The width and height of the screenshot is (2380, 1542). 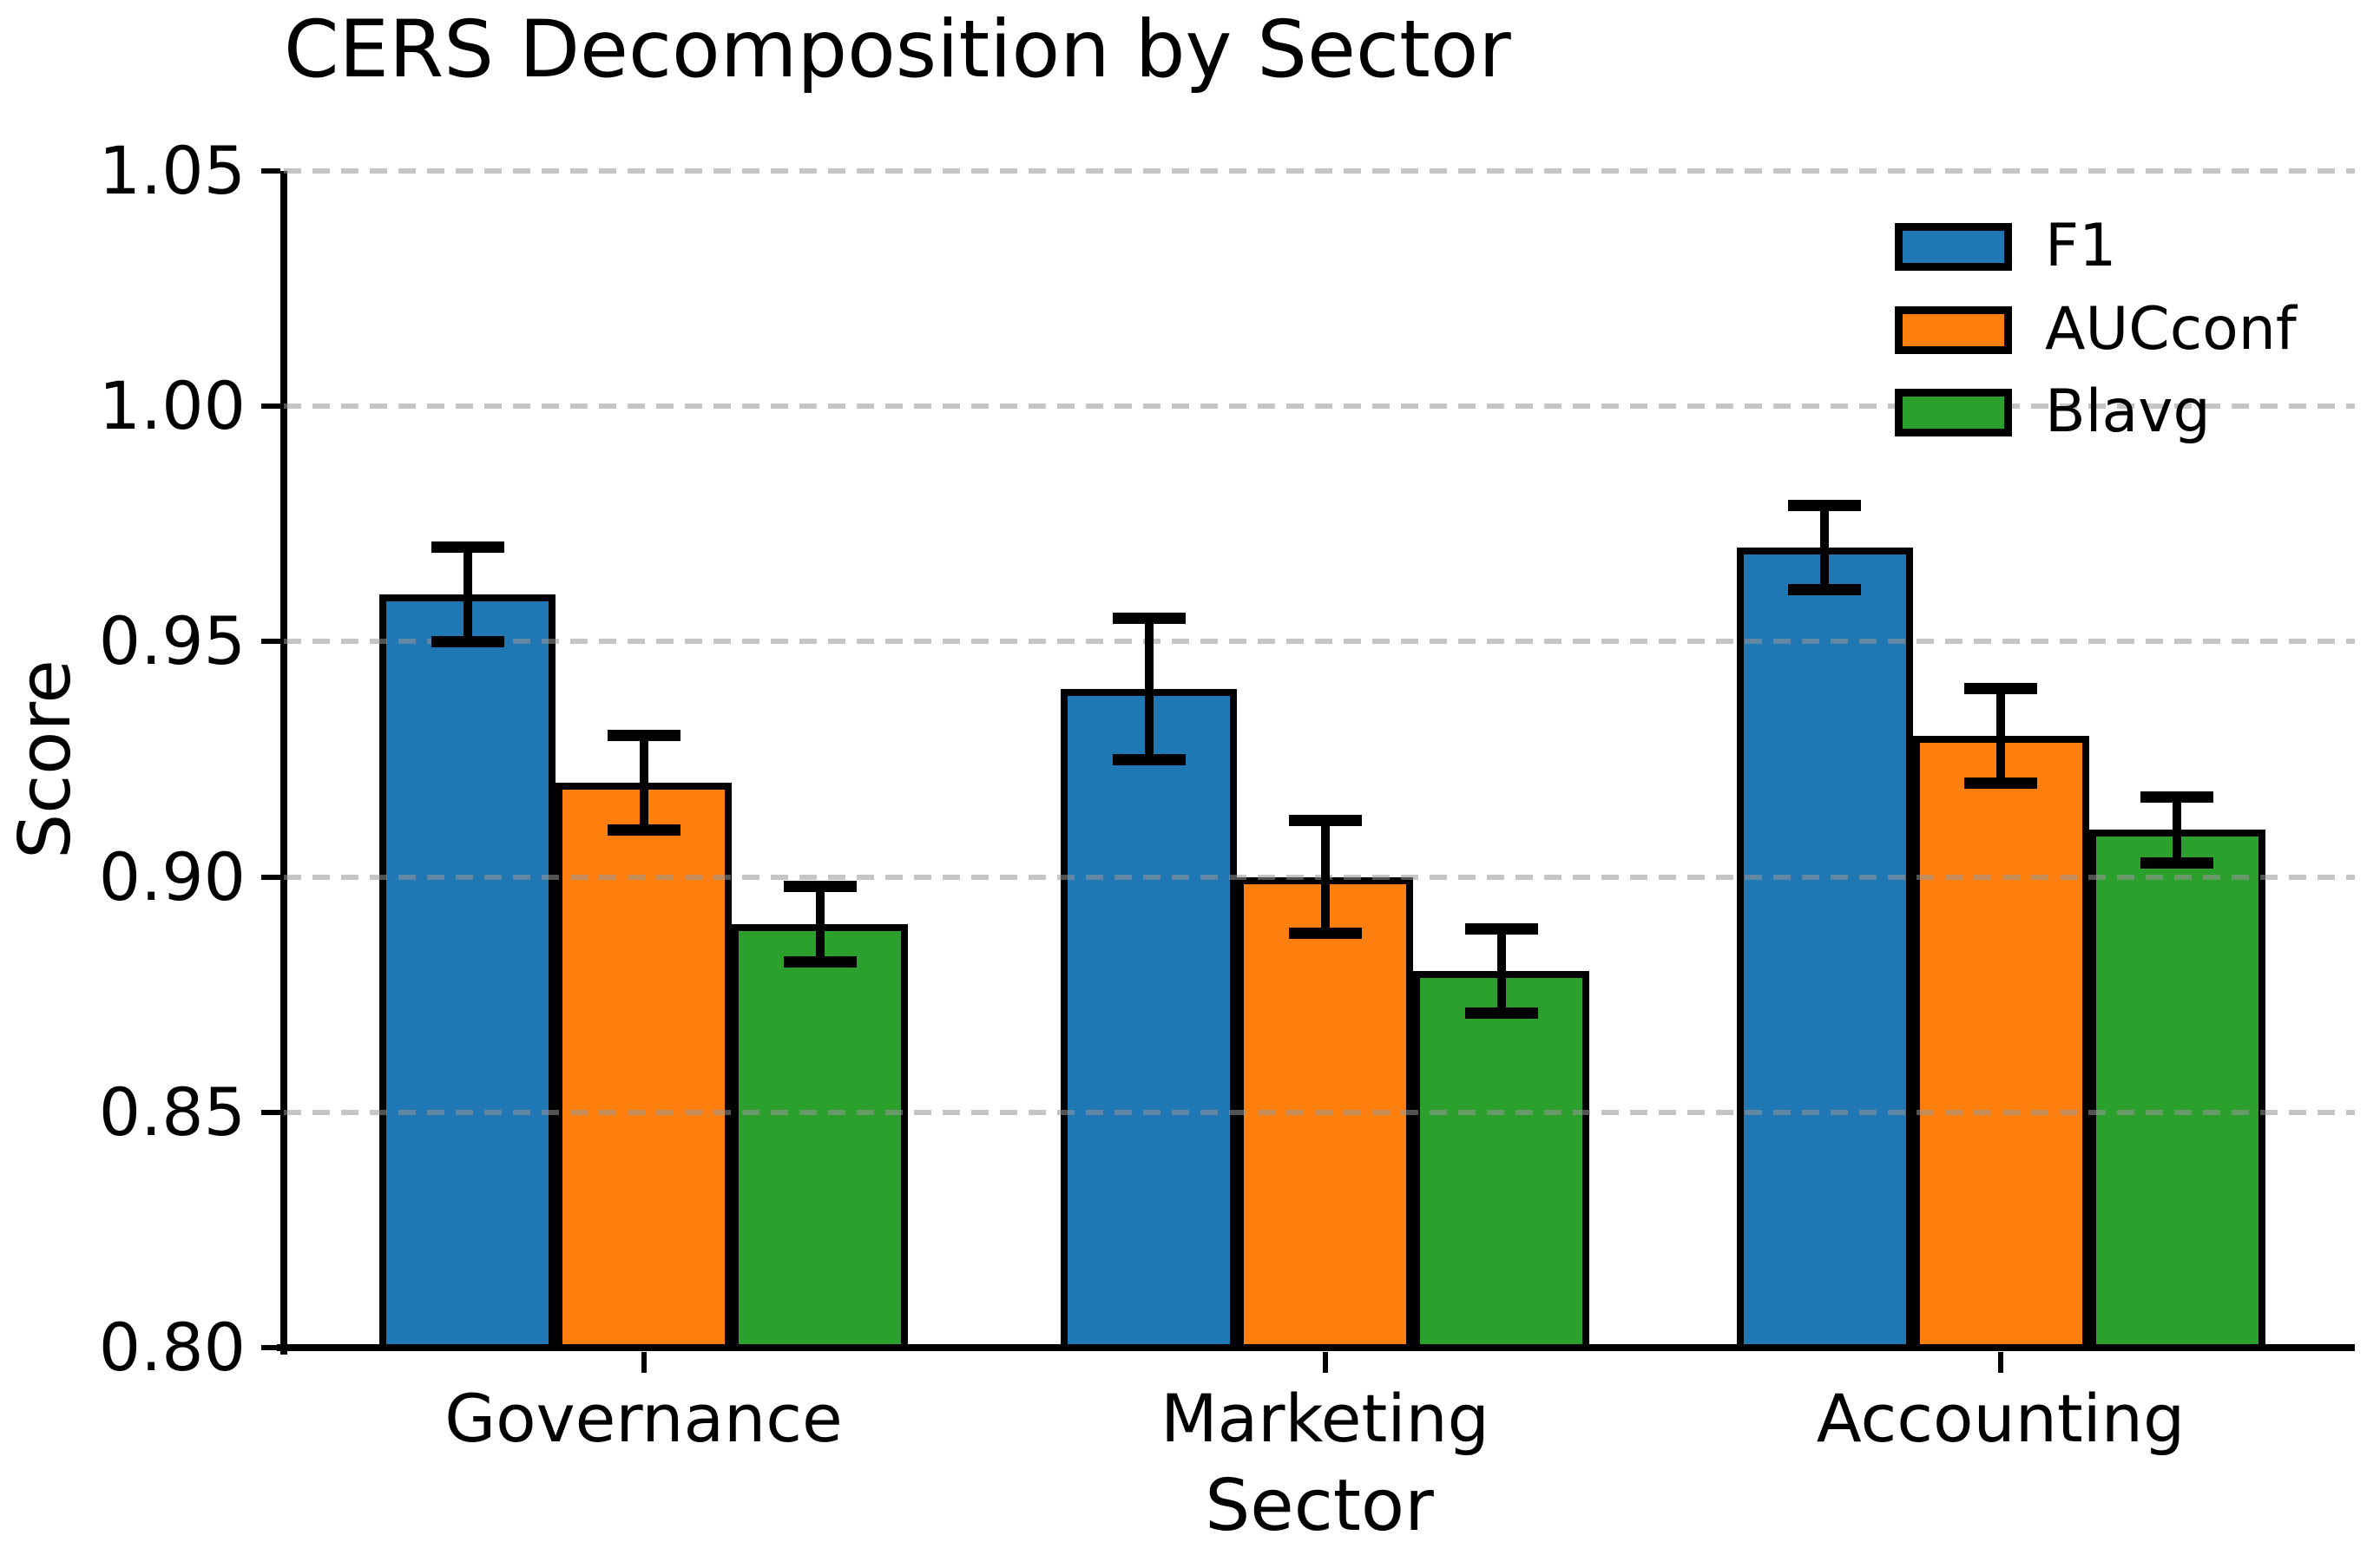 I want to click on legend-label-blavg: Blavg, so click(x=2128, y=411).